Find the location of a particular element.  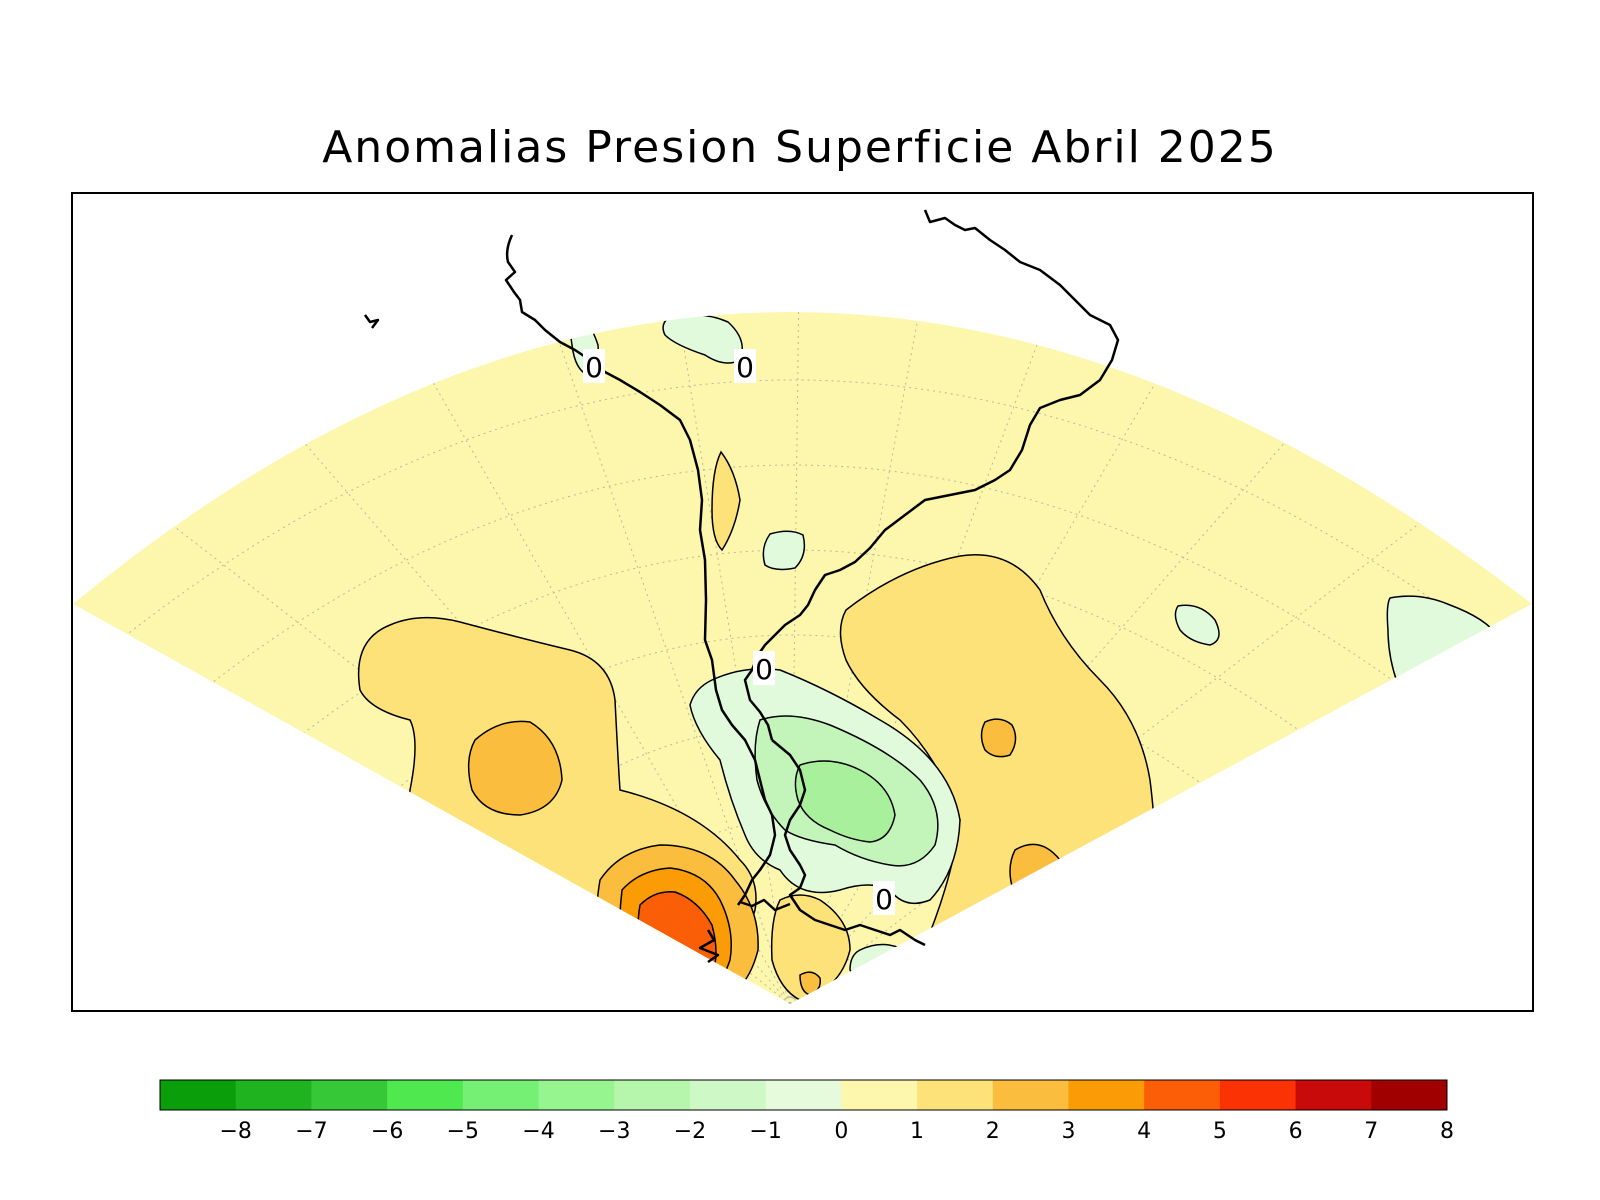

legend-tick-label: −2 is located at coordinates (690, 1131).